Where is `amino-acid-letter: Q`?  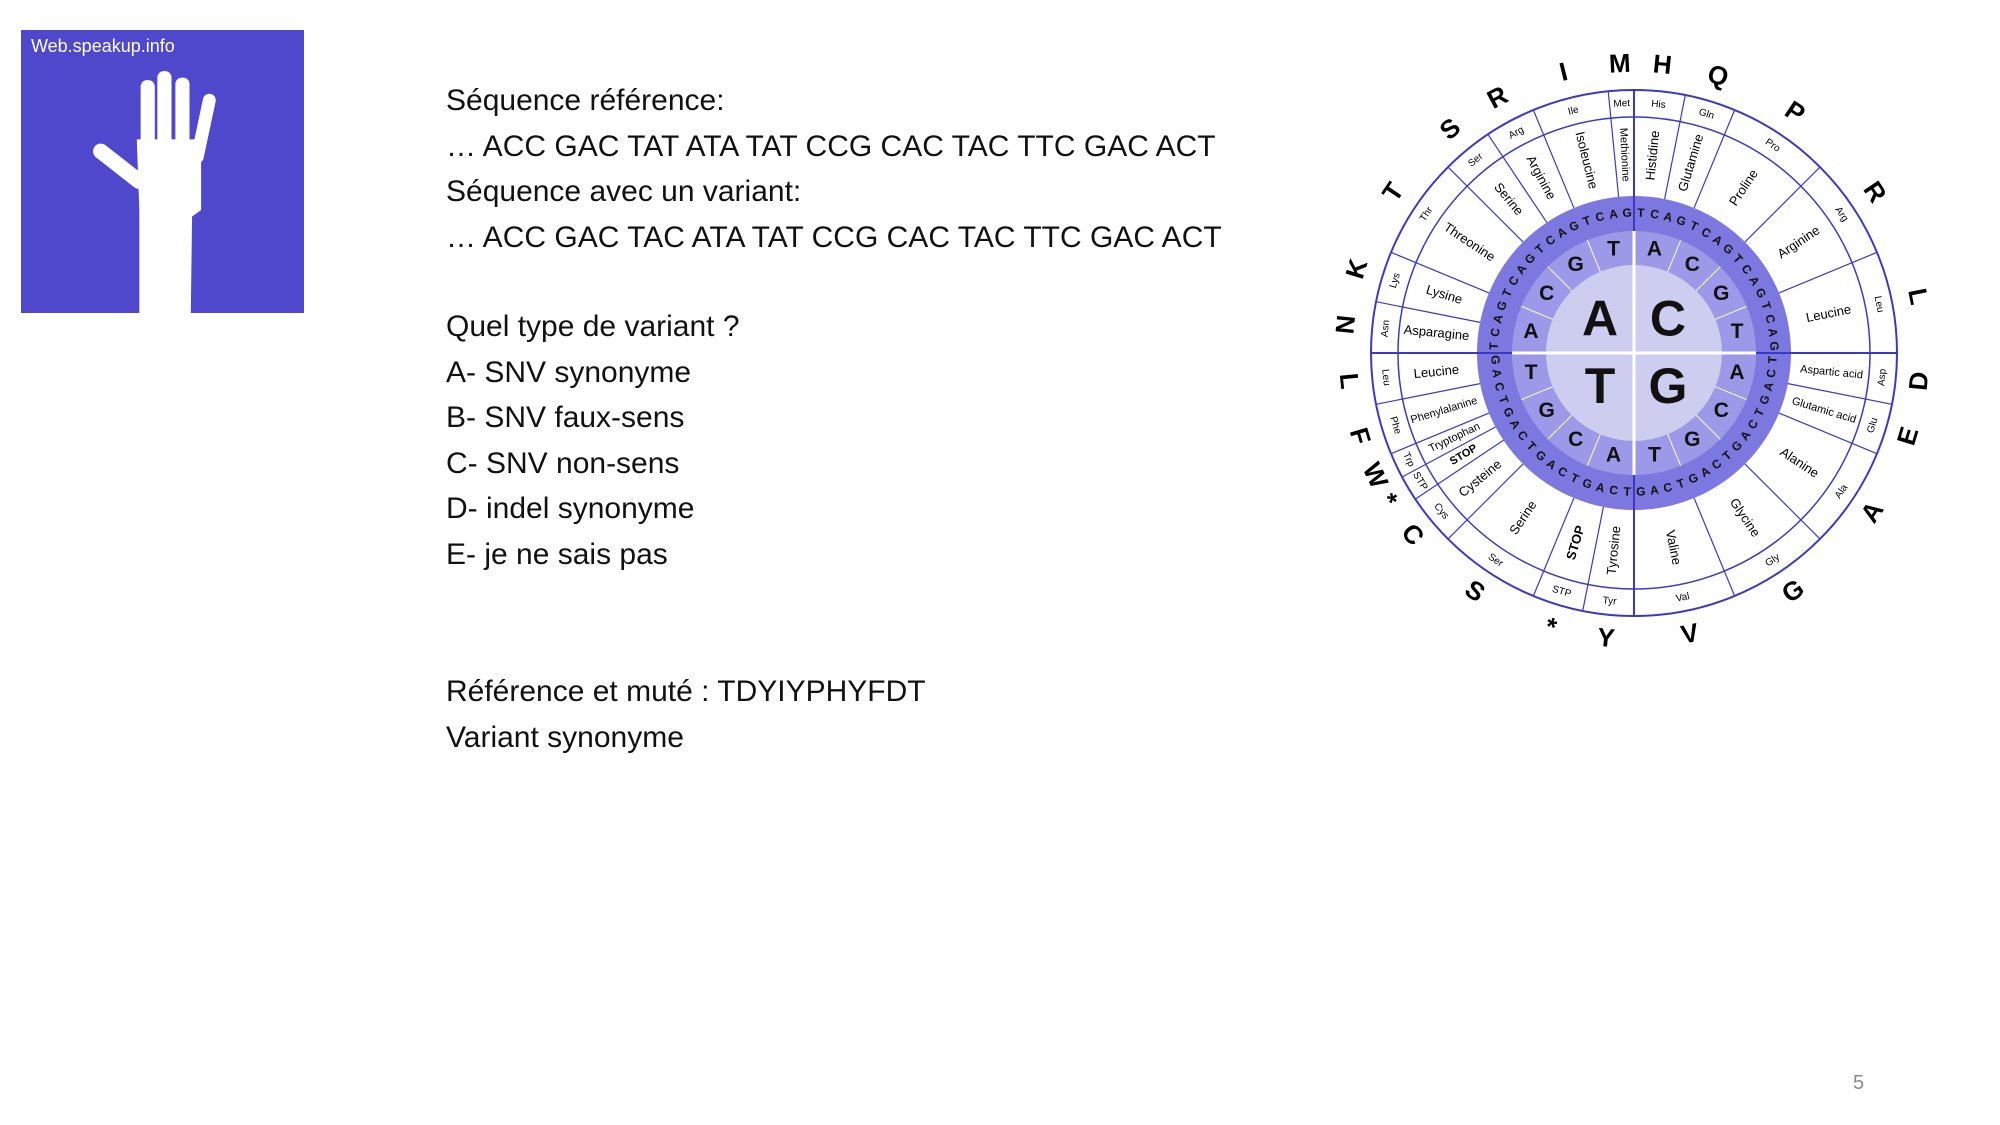
amino-acid-letter: Q is located at coordinates (1718, 75).